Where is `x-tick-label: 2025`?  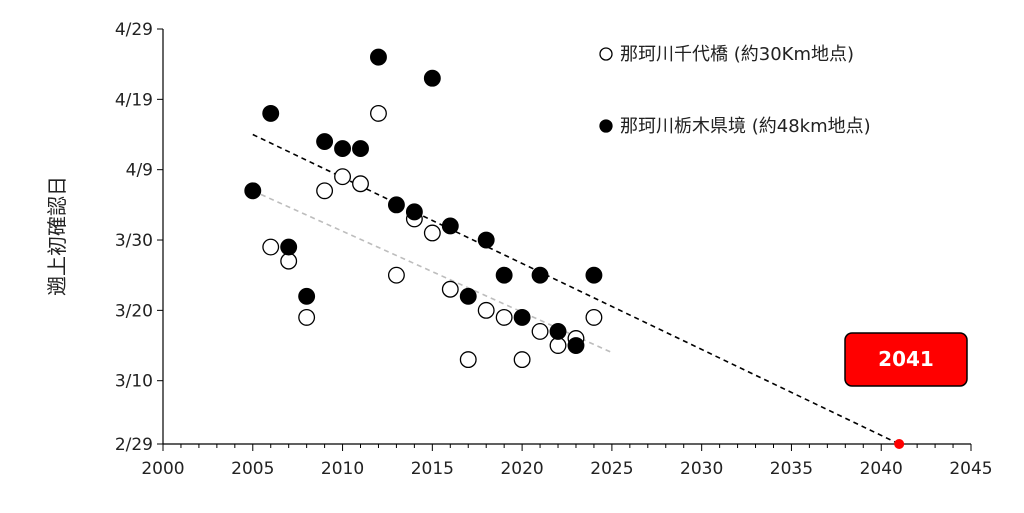 x-tick-label: 2025 is located at coordinates (611, 469).